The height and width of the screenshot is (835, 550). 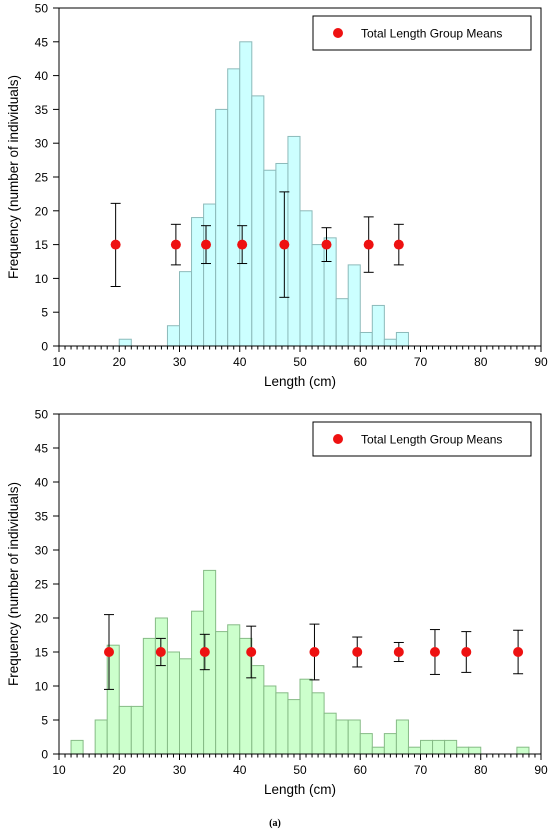 What do you see at coordinates (42, 9) in the screenshot?
I see `y-tick-label: 50` at bounding box center [42, 9].